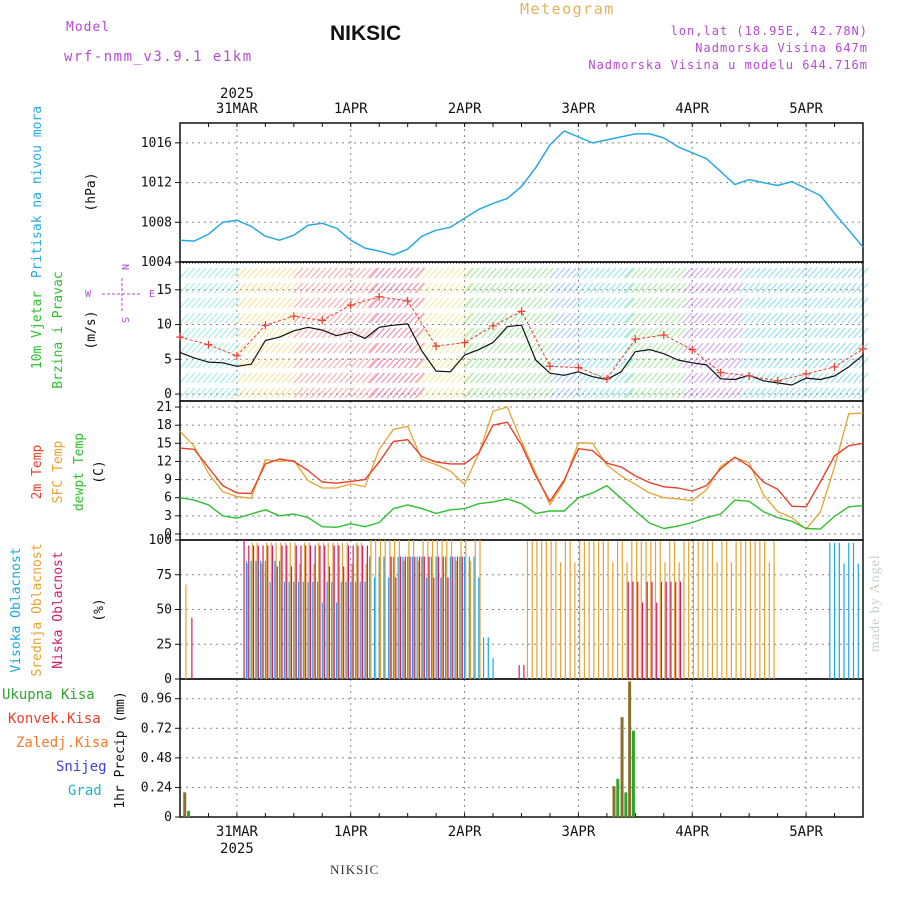  Describe the element at coordinates (81, 767) in the screenshot. I see `precip-legend-item: Snijeg` at that location.